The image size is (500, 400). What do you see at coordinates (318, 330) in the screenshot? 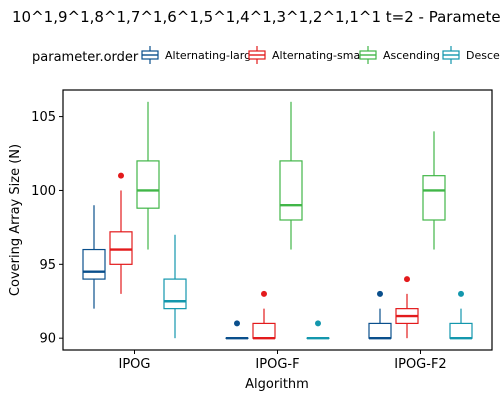
I see `box-descending-ipog-f` at bounding box center [318, 330].